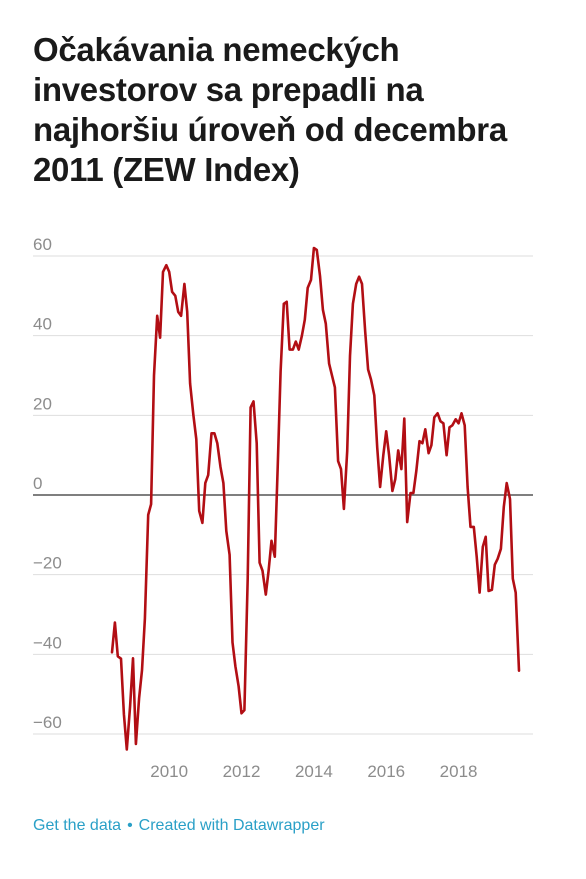 This screenshot has height=879, width=586. I want to click on x-tick-label: 2016, so click(386, 771).